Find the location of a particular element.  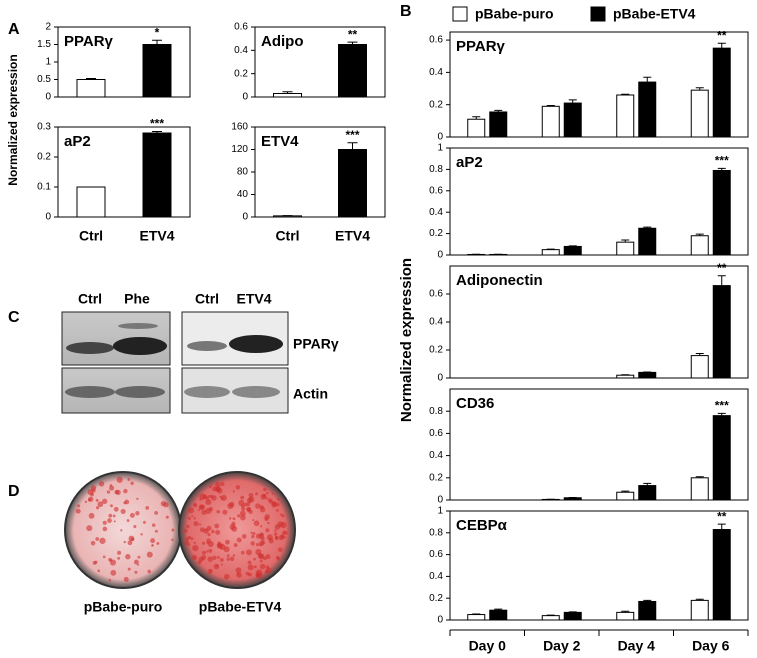

y-axis-label: Normalized expression is located at coordinates (406, 340).